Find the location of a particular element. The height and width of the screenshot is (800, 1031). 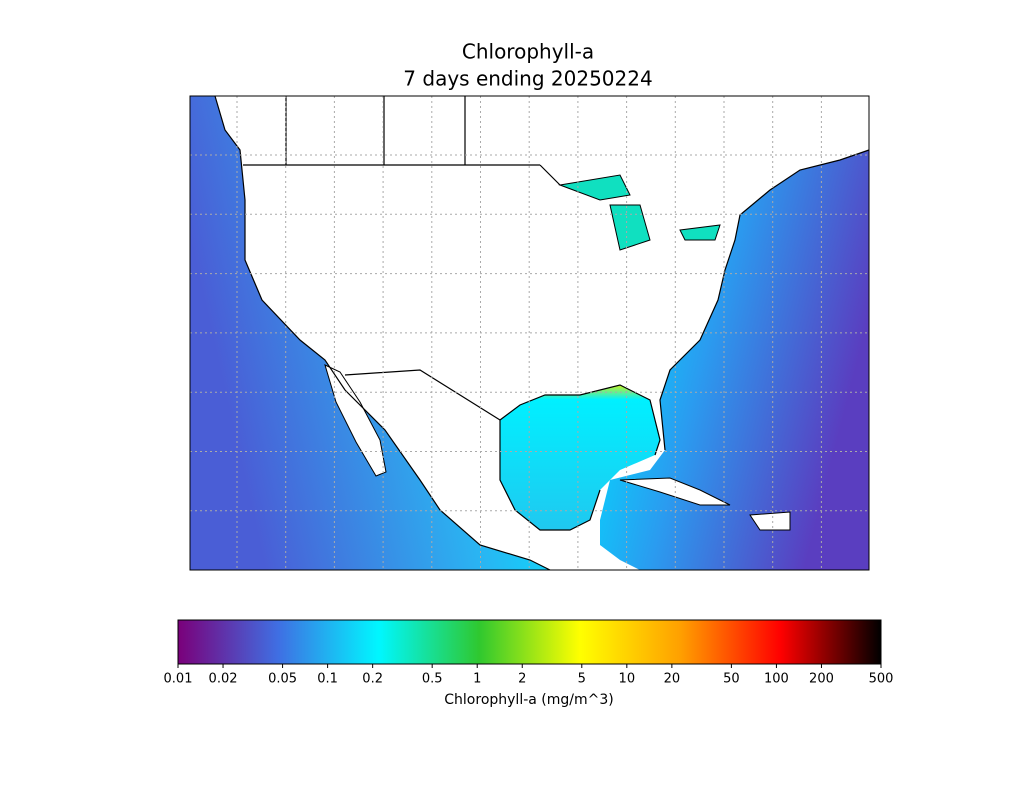

title: Chlorophyll-a is located at coordinates (528, 52).